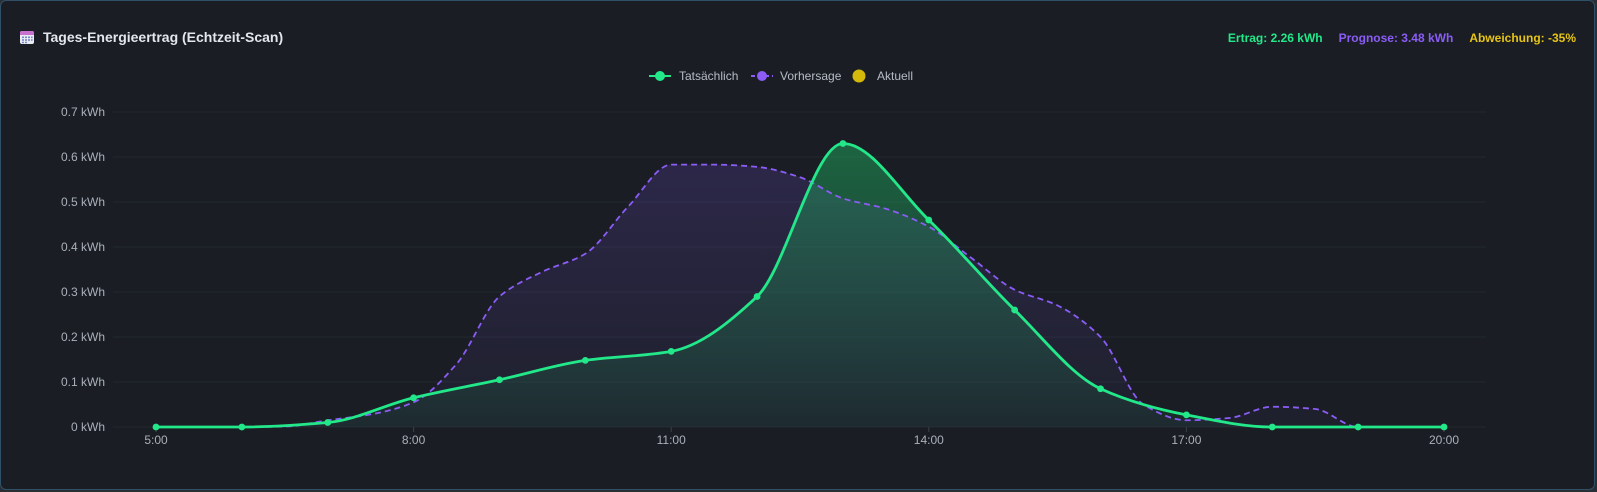 The width and height of the screenshot is (1597, 492). I want to click on x-tick-label: 11:00, so click(671, 440).